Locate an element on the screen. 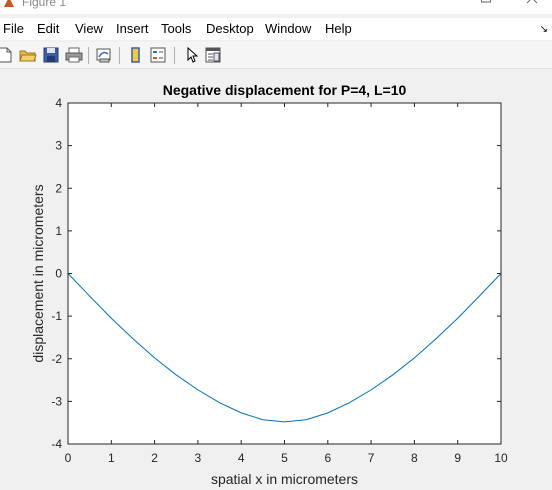 The image size is (552, 490). window-title: Figure 1 is located at coordinates (44, 4).